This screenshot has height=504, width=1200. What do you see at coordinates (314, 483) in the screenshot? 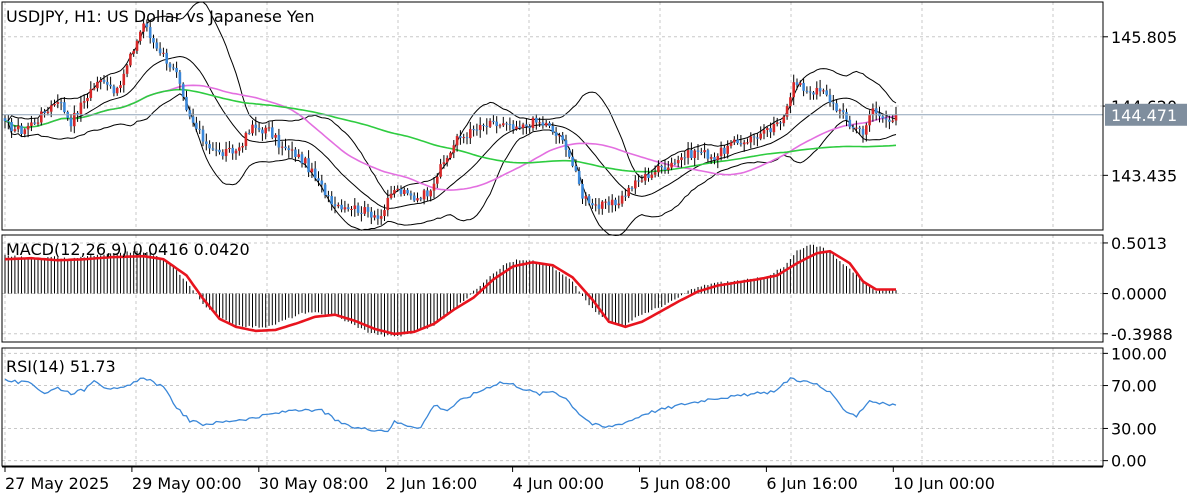
I see `time-tick-label: 30 May 08:00` at bounding box center [314, 483].